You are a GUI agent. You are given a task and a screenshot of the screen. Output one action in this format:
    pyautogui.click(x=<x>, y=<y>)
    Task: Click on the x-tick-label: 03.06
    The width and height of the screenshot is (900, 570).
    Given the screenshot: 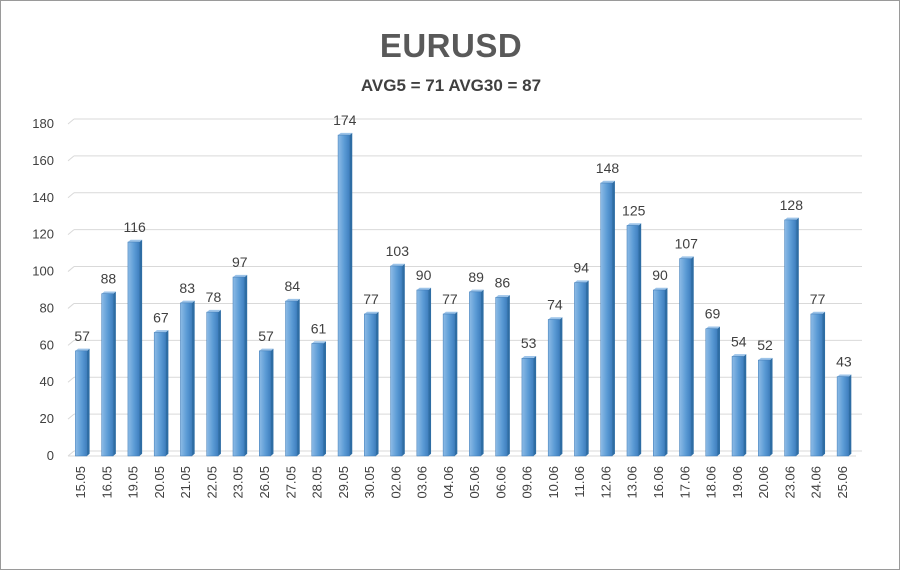 What is the action you would take?
    pyautogui.click(x=422, y=482)
    